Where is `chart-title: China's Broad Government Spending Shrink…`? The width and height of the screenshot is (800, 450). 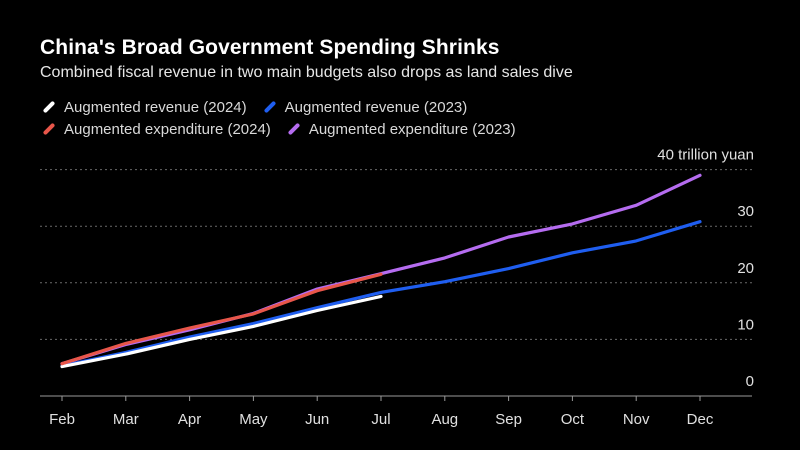 chart-title: China's Broad Government Spending Shrink… is located at coordinates (270, 47).